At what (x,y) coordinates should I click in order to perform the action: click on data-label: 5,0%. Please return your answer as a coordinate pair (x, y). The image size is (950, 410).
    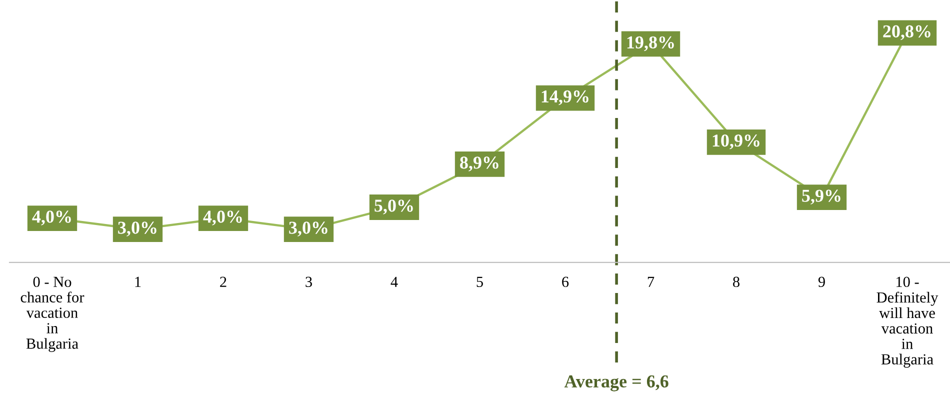
    Looking at the image, I should click on (393, 207).